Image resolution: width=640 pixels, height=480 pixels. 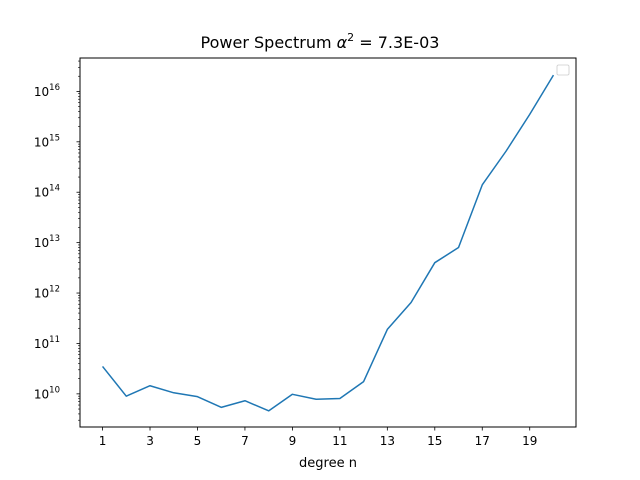 What do you see at coordinates (434, 441) in the screenshot?
I see `x-tick-label: 15` at bounding box center [434, 441].